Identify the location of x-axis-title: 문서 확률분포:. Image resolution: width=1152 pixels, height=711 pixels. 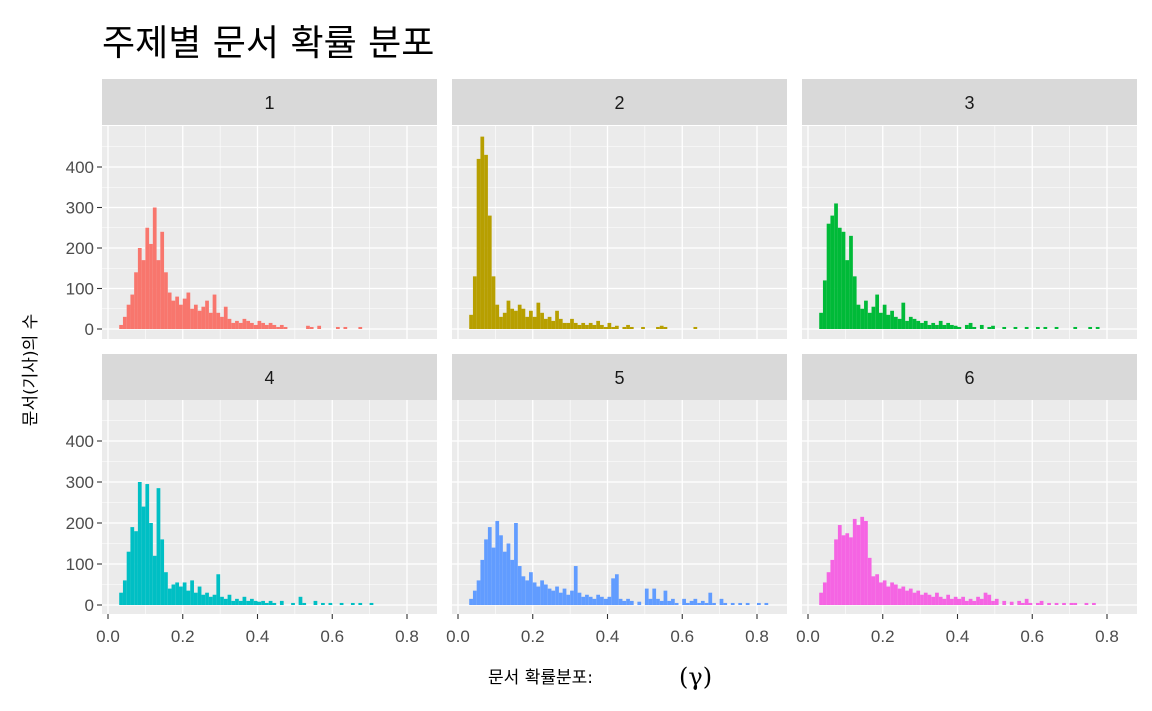
(540, 678).